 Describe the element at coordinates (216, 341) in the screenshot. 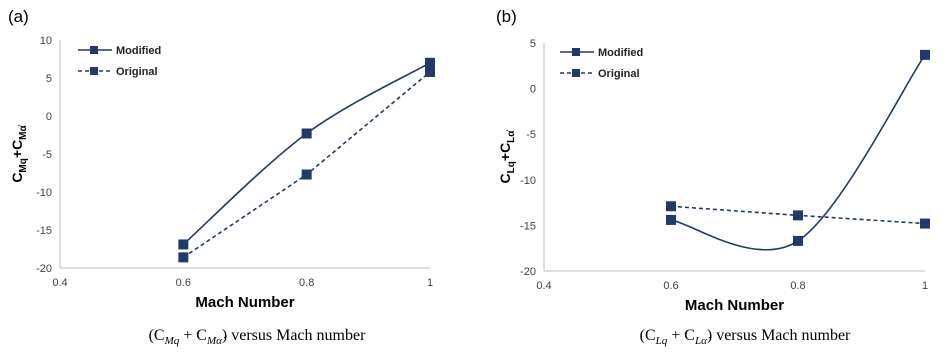

I see `caption-part: Mα̇` at that location.